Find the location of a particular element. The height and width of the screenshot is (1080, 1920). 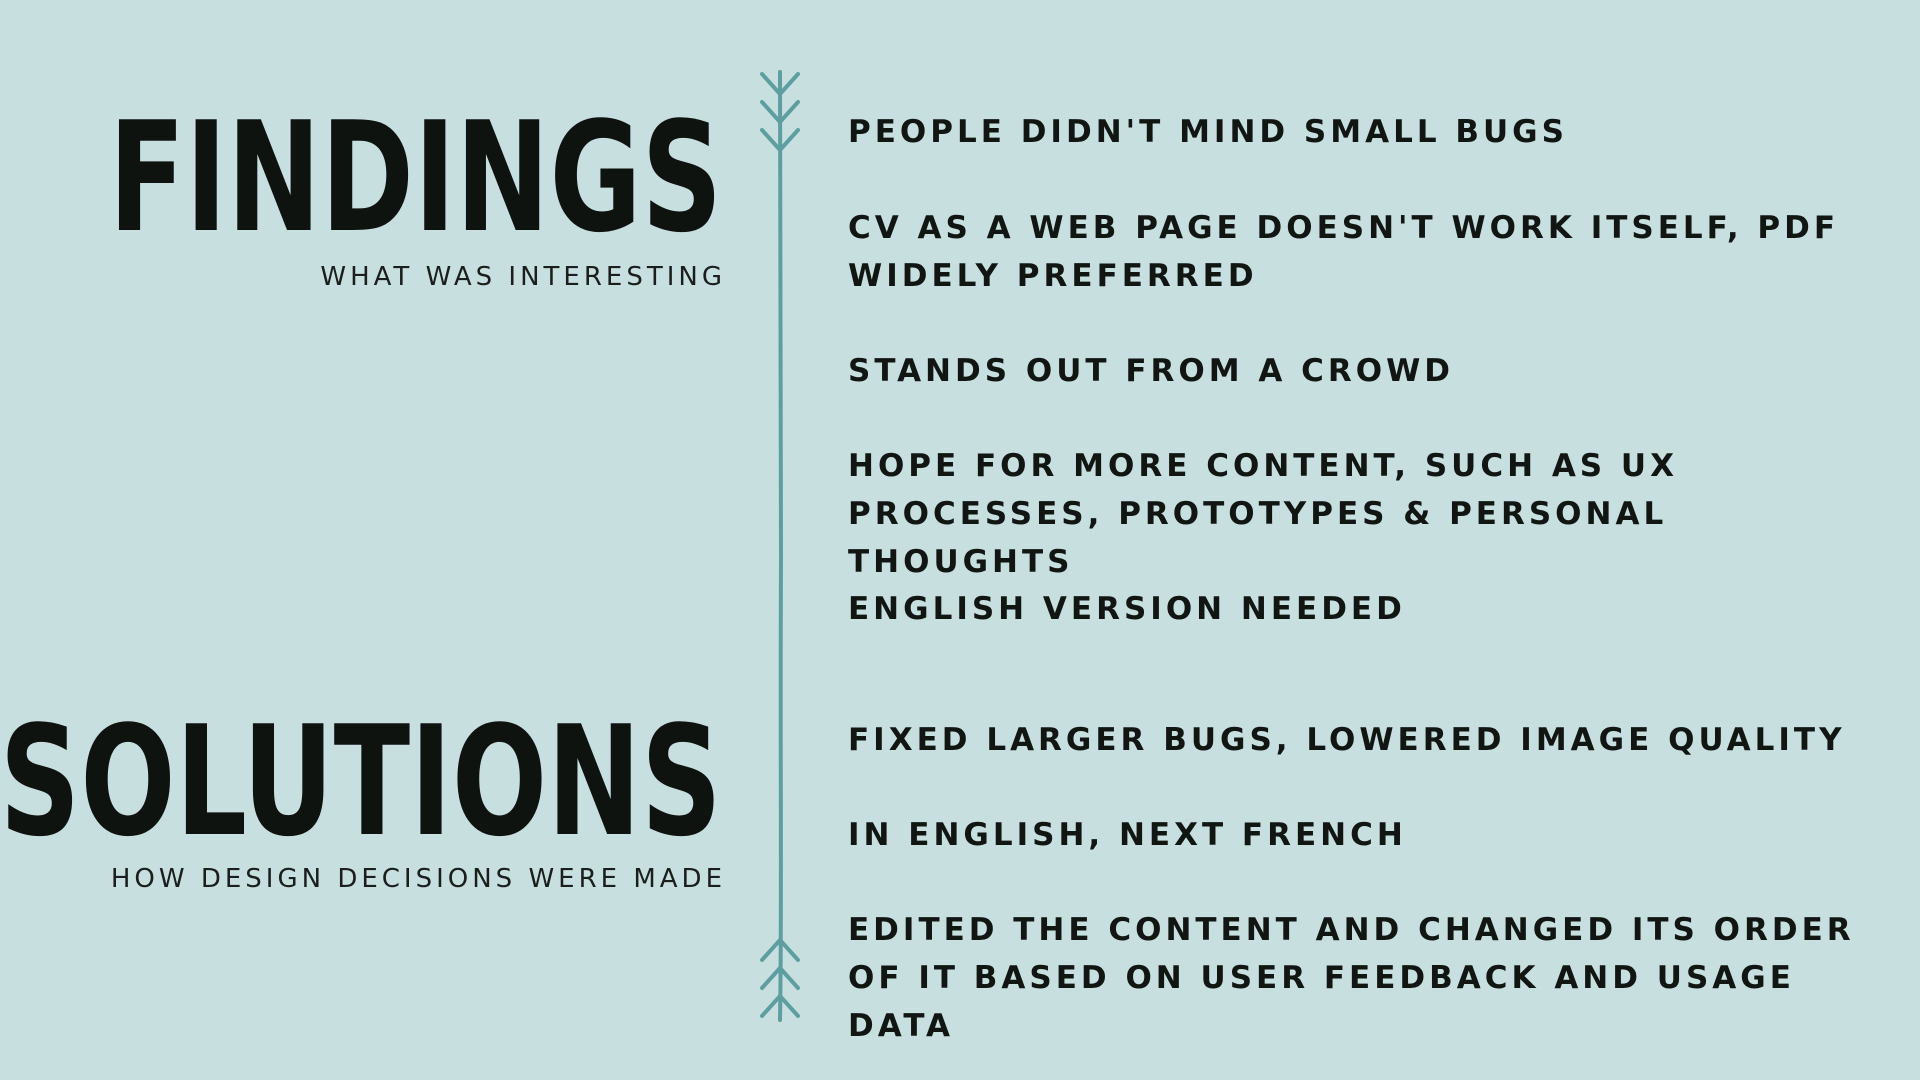

solution-item: FIXED LARGER BUGS, LOWERED IMAGE QUALITY is located at coordinates (1347, 740).